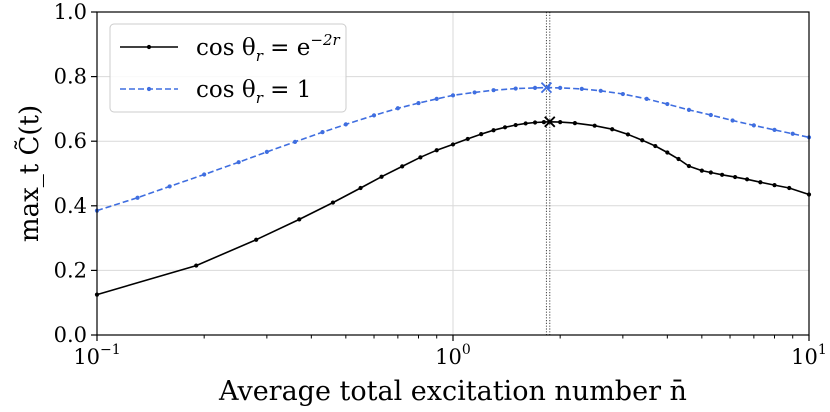 The image size is (830, 412). What do you see at coordinates (70, 141) in the screenshot?
I see `y-tick-label: 0.6` at bounding box center [70, 141].